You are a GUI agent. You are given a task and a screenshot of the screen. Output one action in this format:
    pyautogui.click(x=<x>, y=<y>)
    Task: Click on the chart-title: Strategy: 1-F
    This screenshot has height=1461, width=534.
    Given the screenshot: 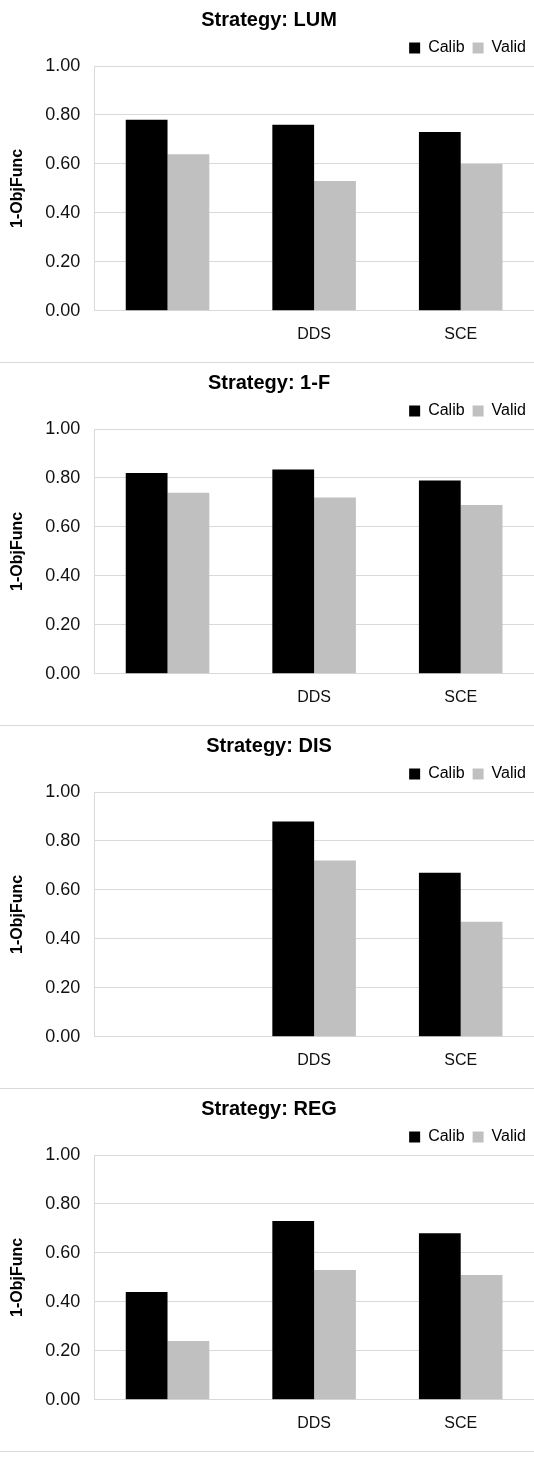 What is the action you would take?
    pyautogui.click(x=269, y=381)
    